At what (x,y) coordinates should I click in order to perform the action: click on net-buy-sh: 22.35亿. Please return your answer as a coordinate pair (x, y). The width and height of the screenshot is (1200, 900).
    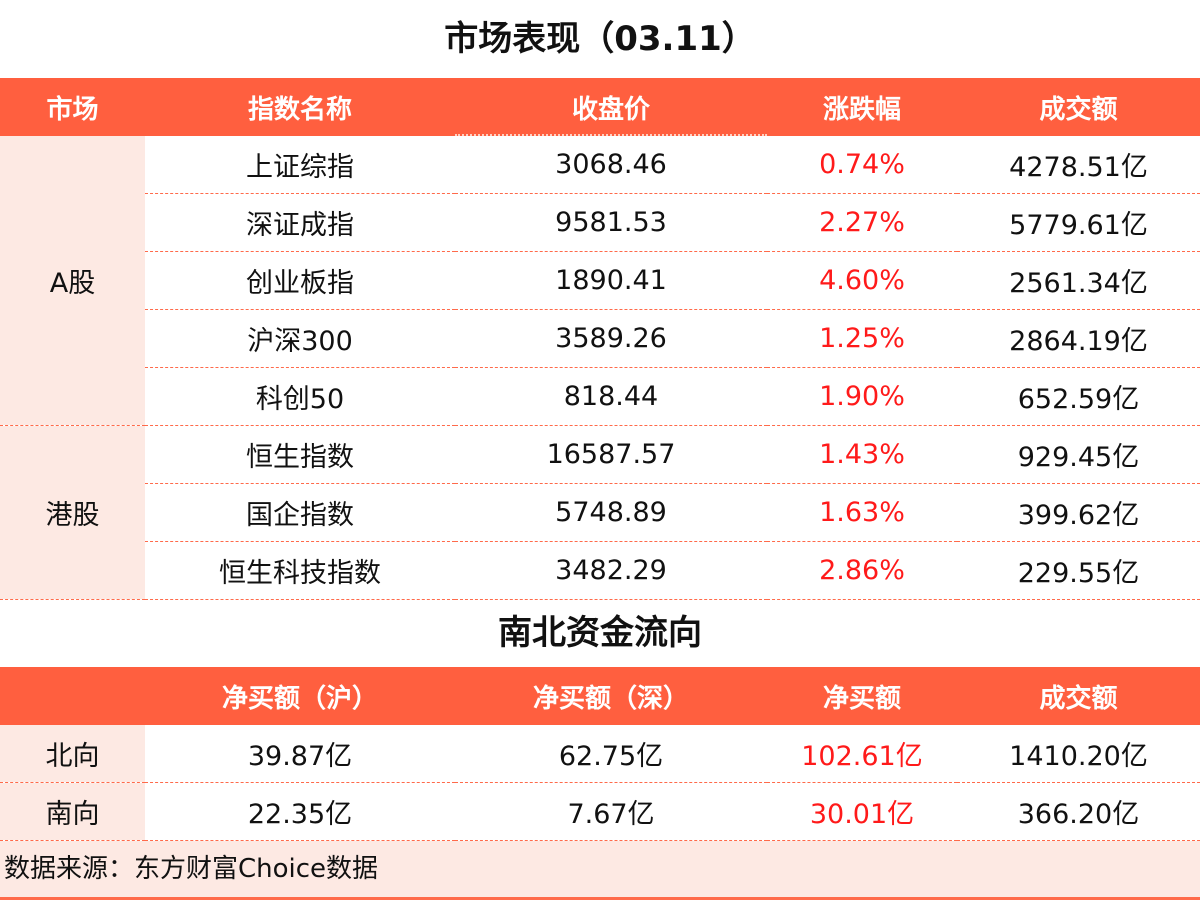
    Looking at the image, I should click on (300, 811).